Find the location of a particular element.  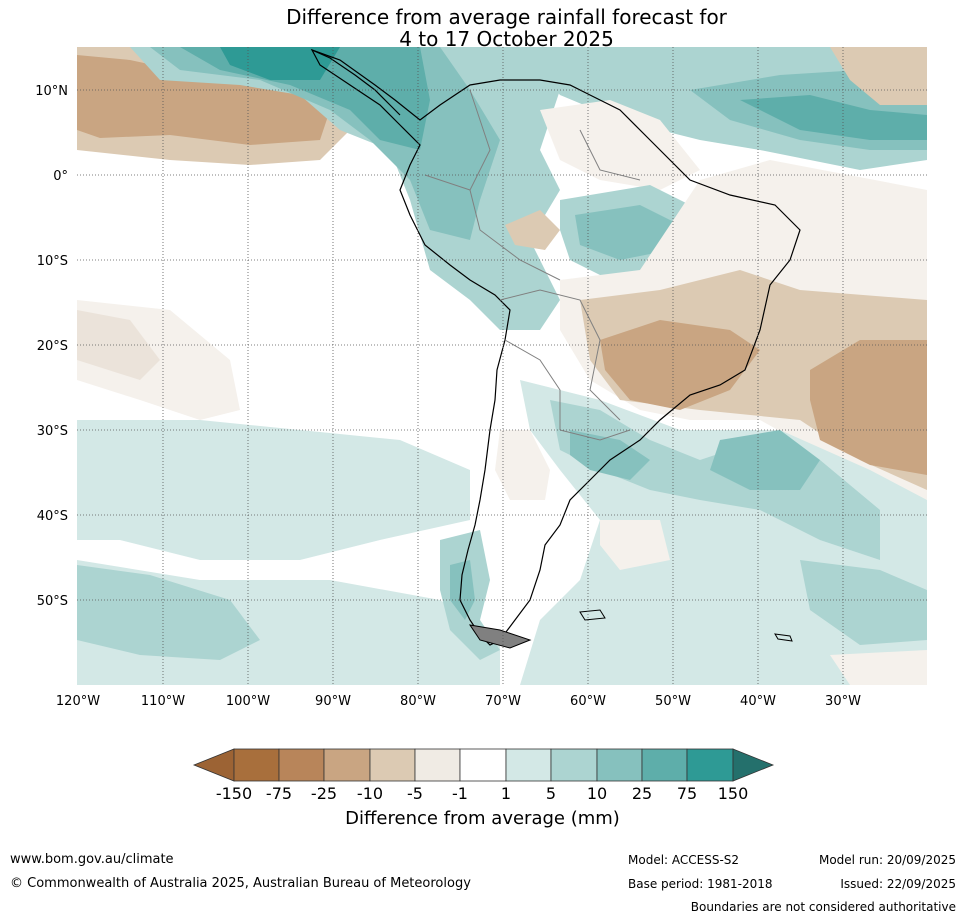

lat-label: 30°S is located at coordinates (52, 431).